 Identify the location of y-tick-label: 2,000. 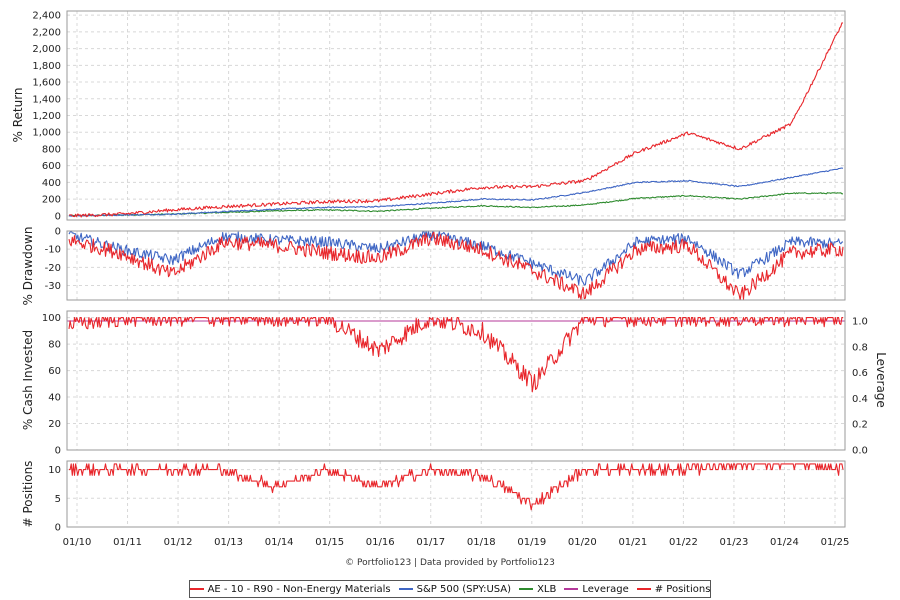
(46, 49).